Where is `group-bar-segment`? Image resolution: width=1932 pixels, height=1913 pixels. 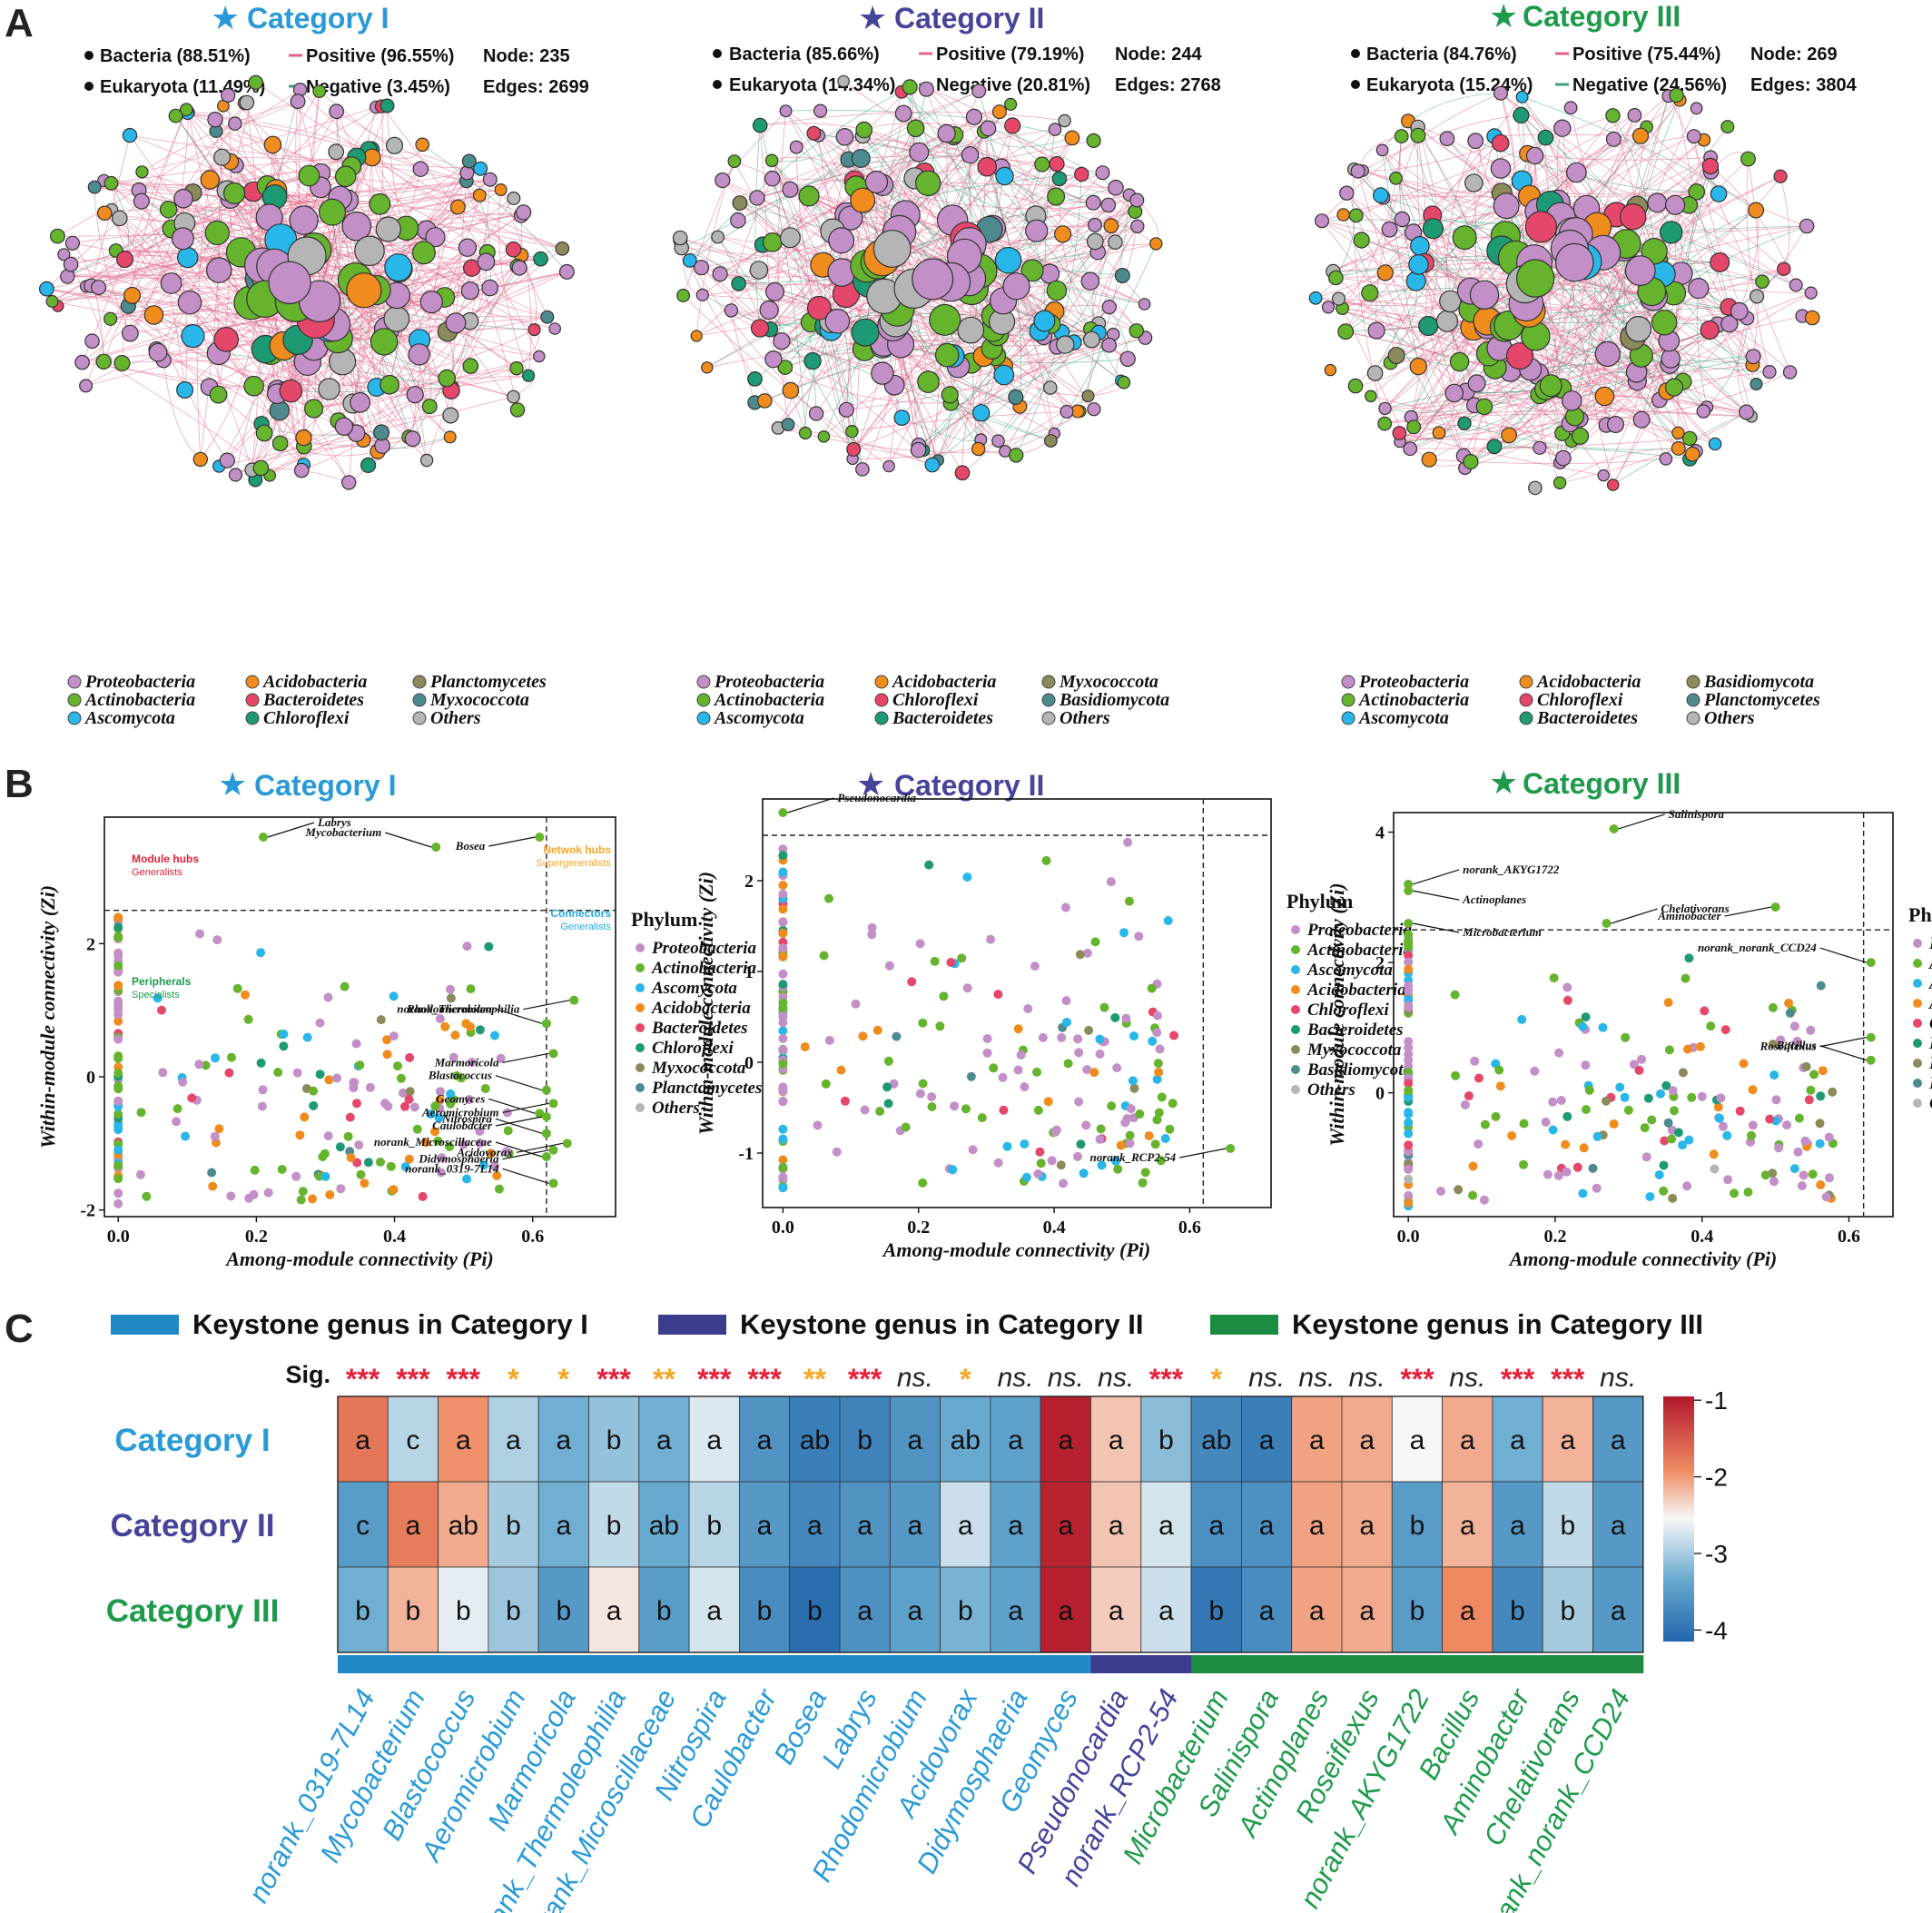
group-bar-segment is located at coordinates (1568, 1664).